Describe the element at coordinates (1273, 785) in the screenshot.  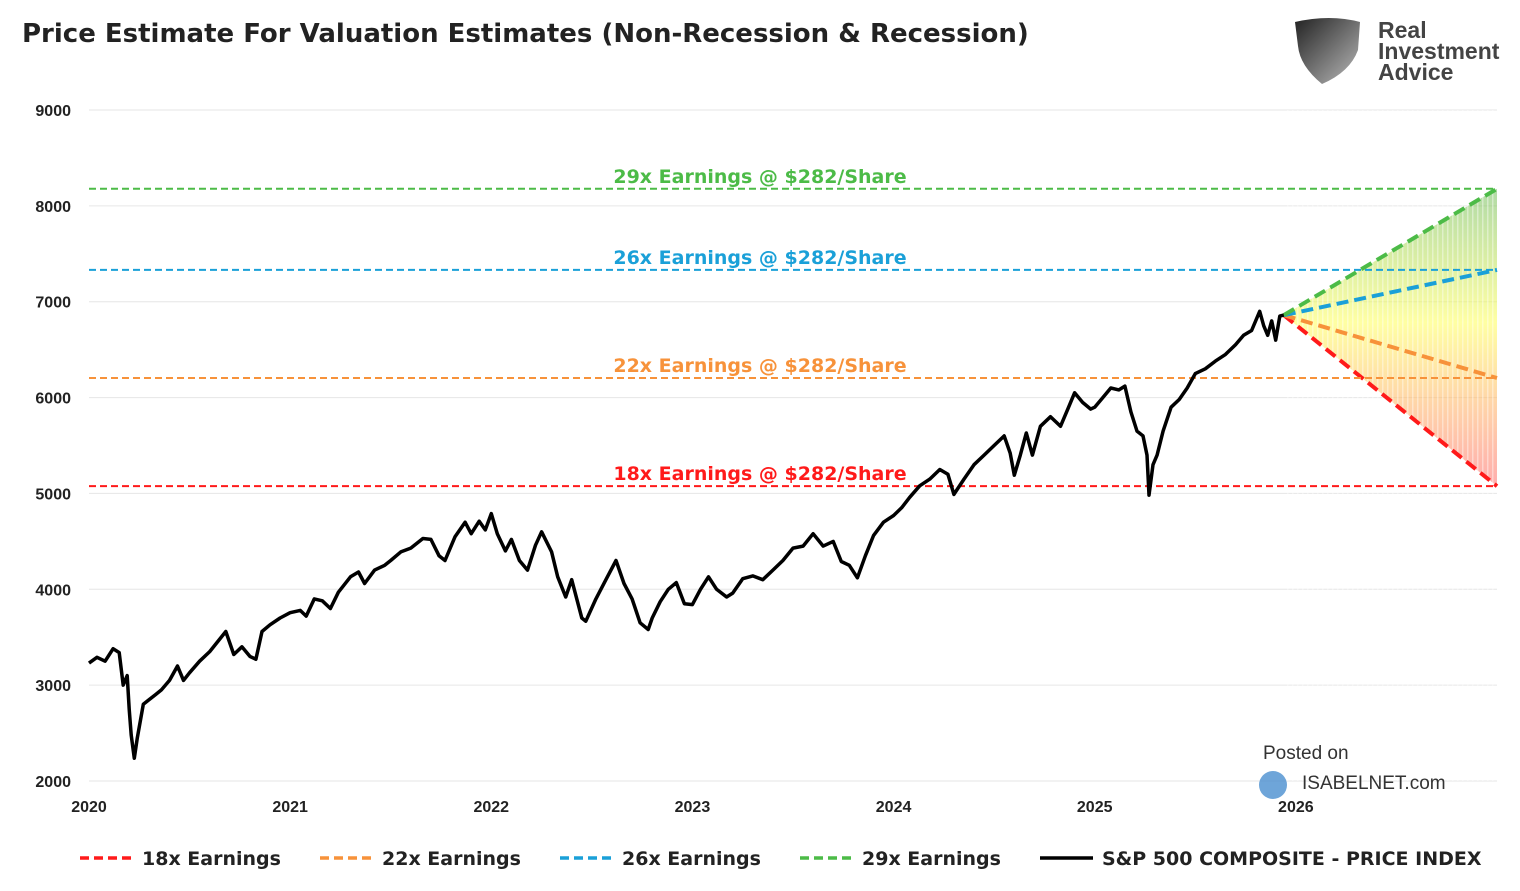
I see `globe-icon` at that location.